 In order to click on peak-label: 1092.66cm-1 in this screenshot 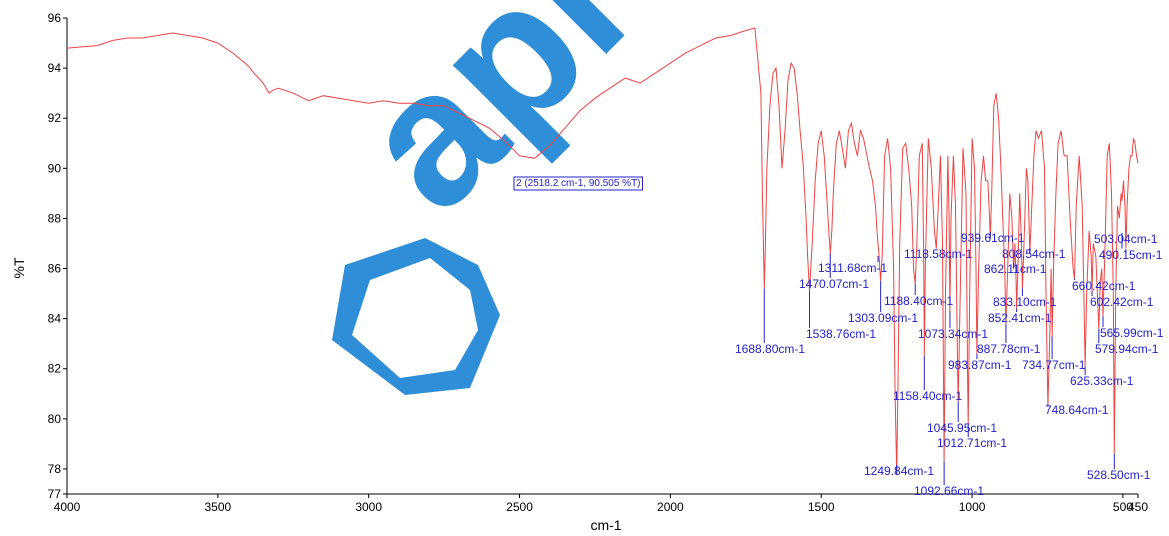, I will do `click(949, 491)`.